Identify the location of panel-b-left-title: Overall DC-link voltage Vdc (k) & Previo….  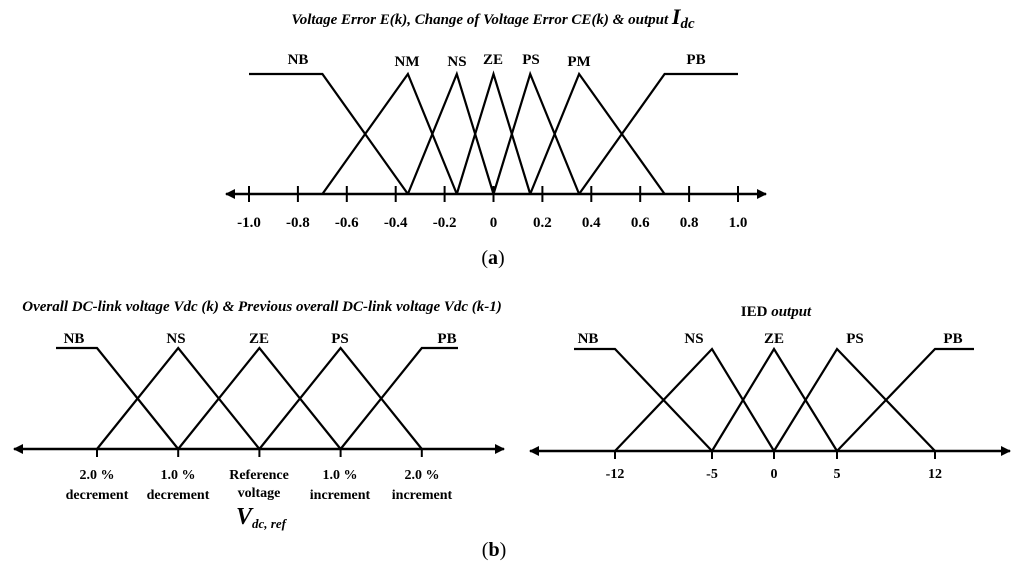
(262, 307).